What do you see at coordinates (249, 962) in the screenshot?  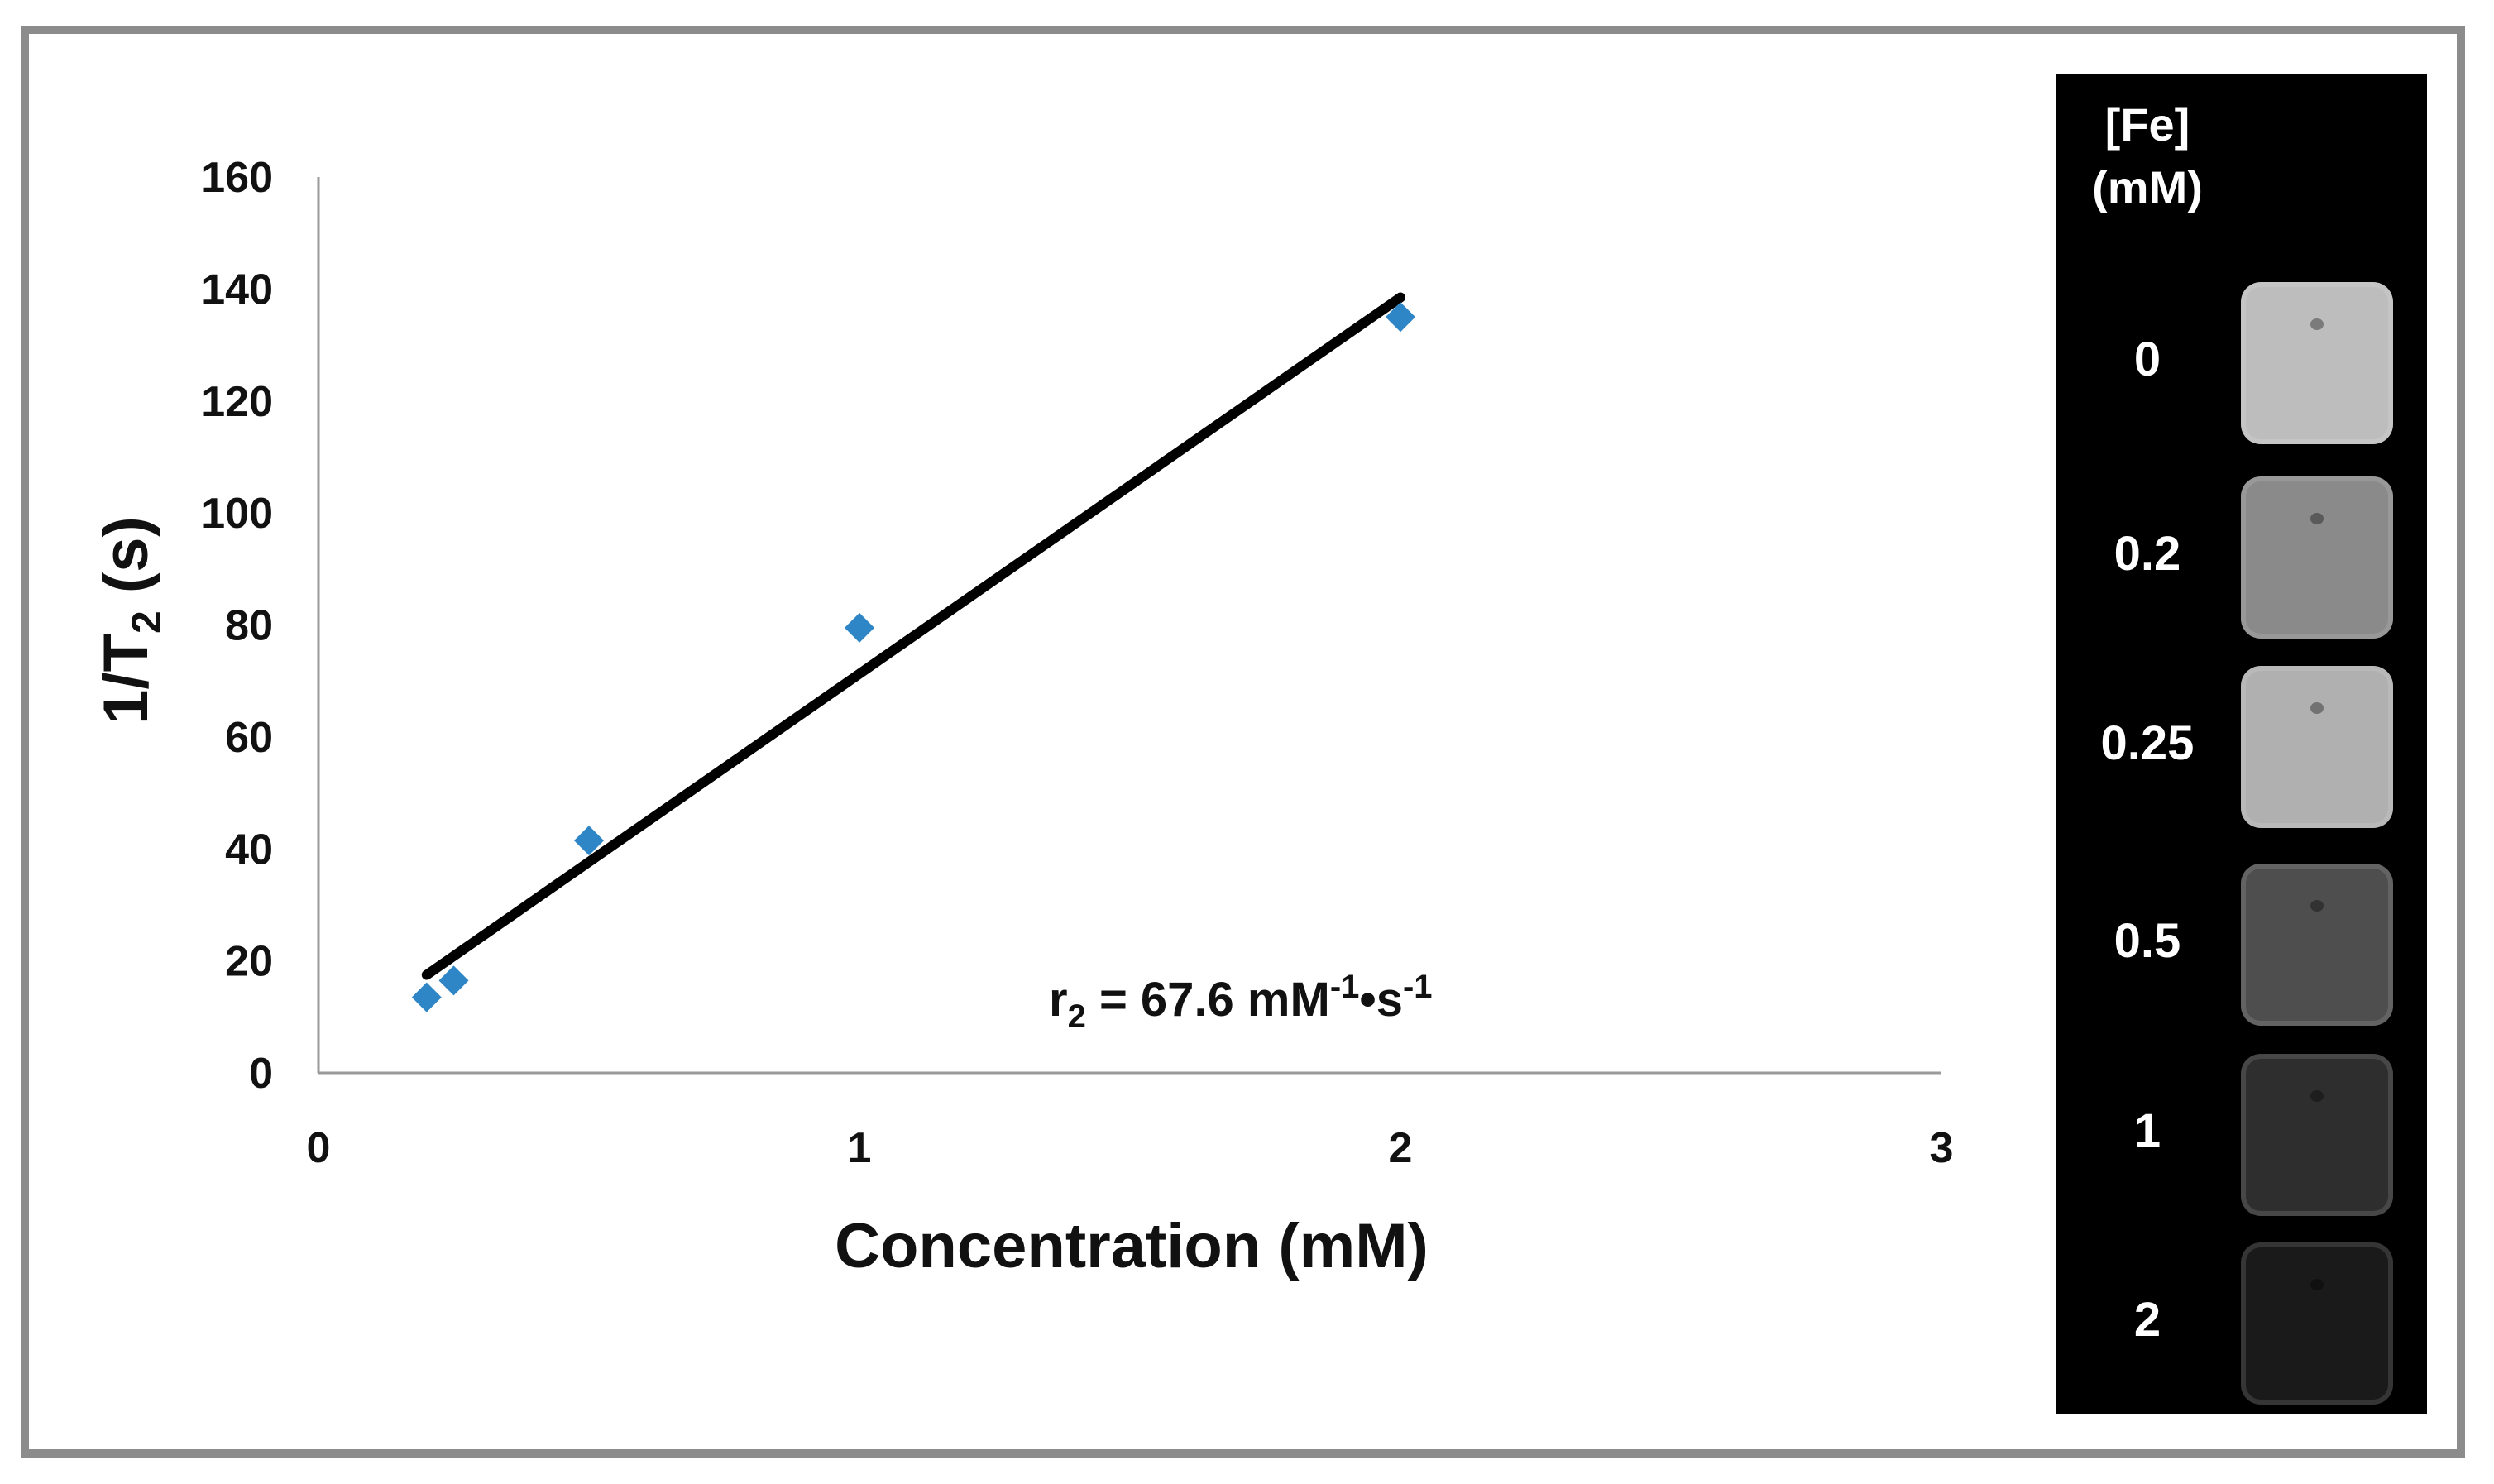 I see `y-tick-label: 20` at bounding box center [249, 962].